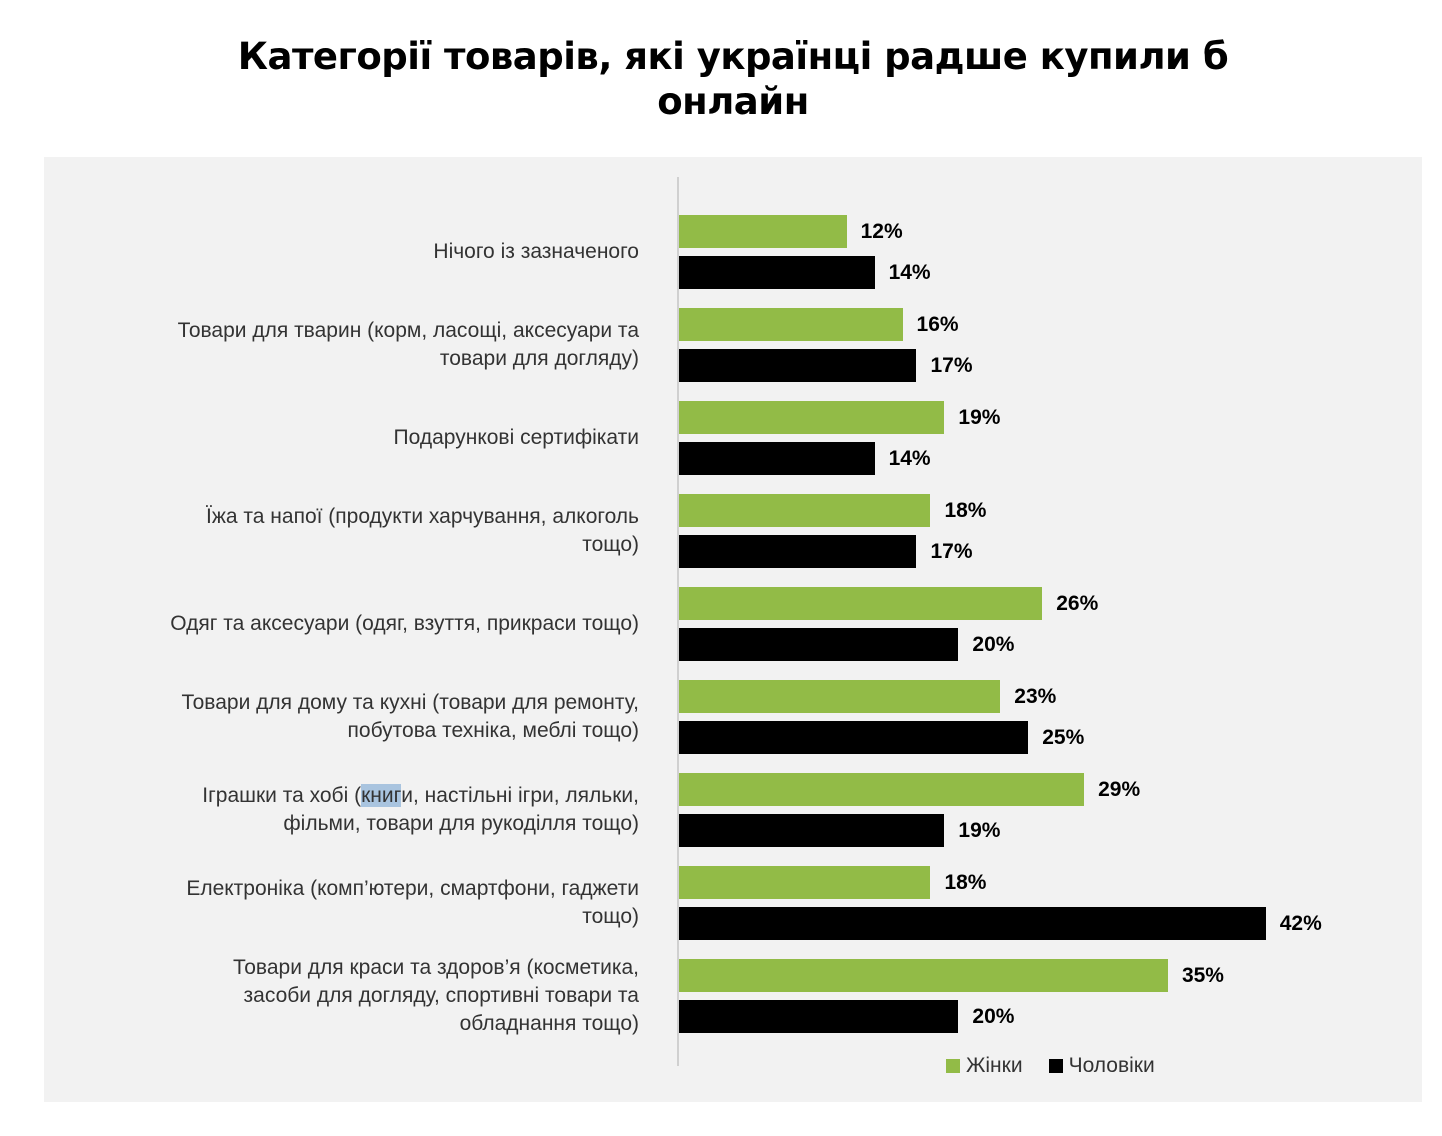 This screenshot has width=1442, height=1136. What do you see at coordinates (359, 438) in the screenshot?
I see `category-label: Подарункові сертифікати` at bounding box center [359, 438].